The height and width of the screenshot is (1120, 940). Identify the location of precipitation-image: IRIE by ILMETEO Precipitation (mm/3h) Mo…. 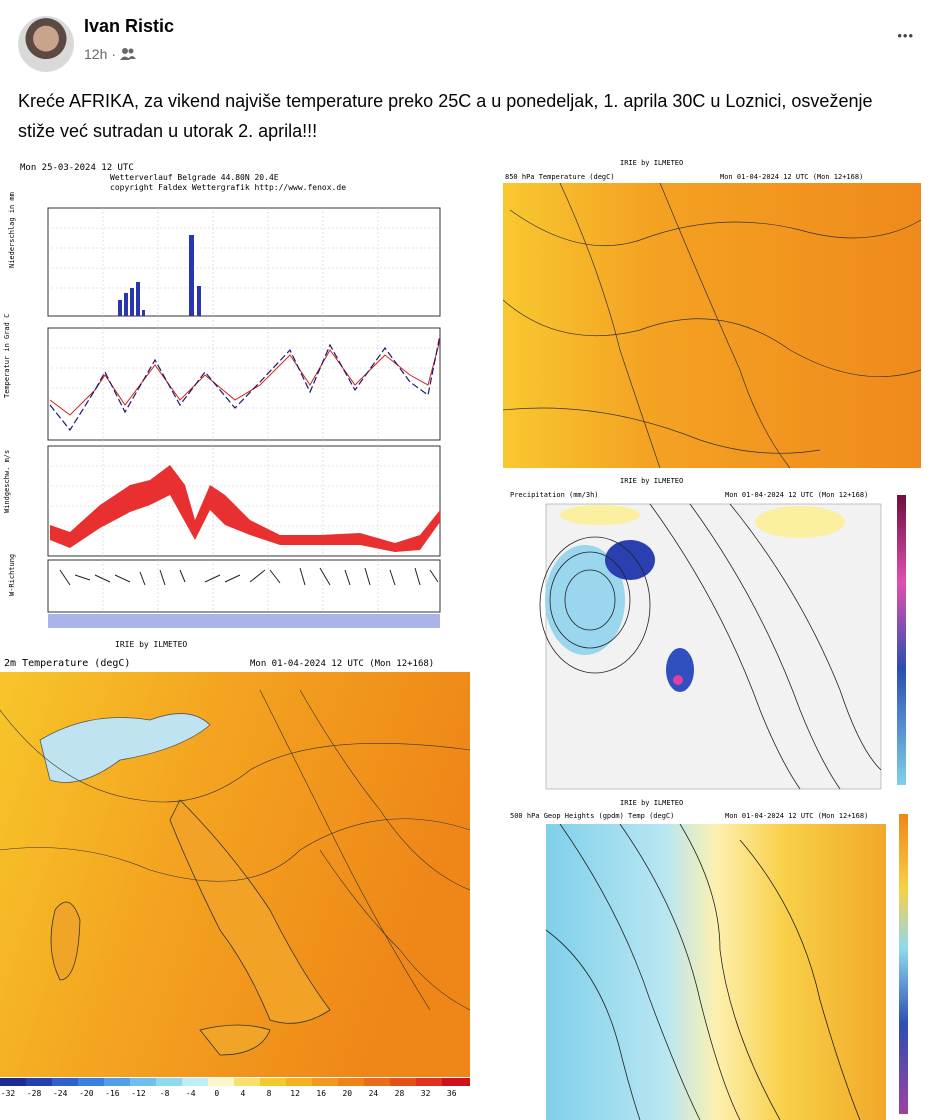
(707, 631).